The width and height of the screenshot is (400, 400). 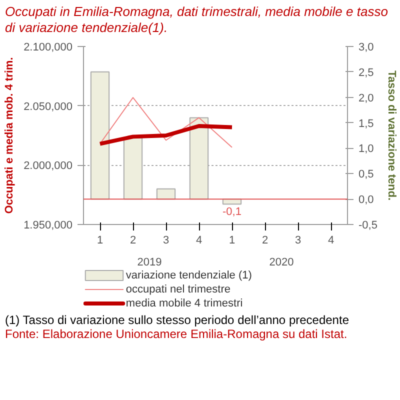 What do you see at coordinates (10, 135) in the screenshot?
I see `y-axis-title: Occupati e media mob. 4 trim.` at bounding box center [10, 135].